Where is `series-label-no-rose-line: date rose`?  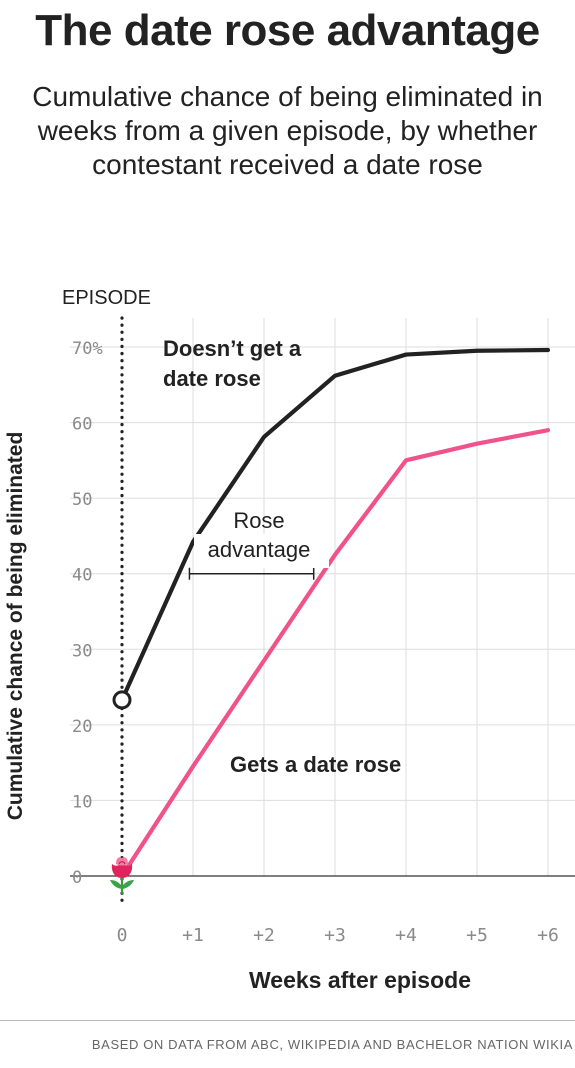 series-label-no-rose-line: date rose is located at coordinates (212, 378).